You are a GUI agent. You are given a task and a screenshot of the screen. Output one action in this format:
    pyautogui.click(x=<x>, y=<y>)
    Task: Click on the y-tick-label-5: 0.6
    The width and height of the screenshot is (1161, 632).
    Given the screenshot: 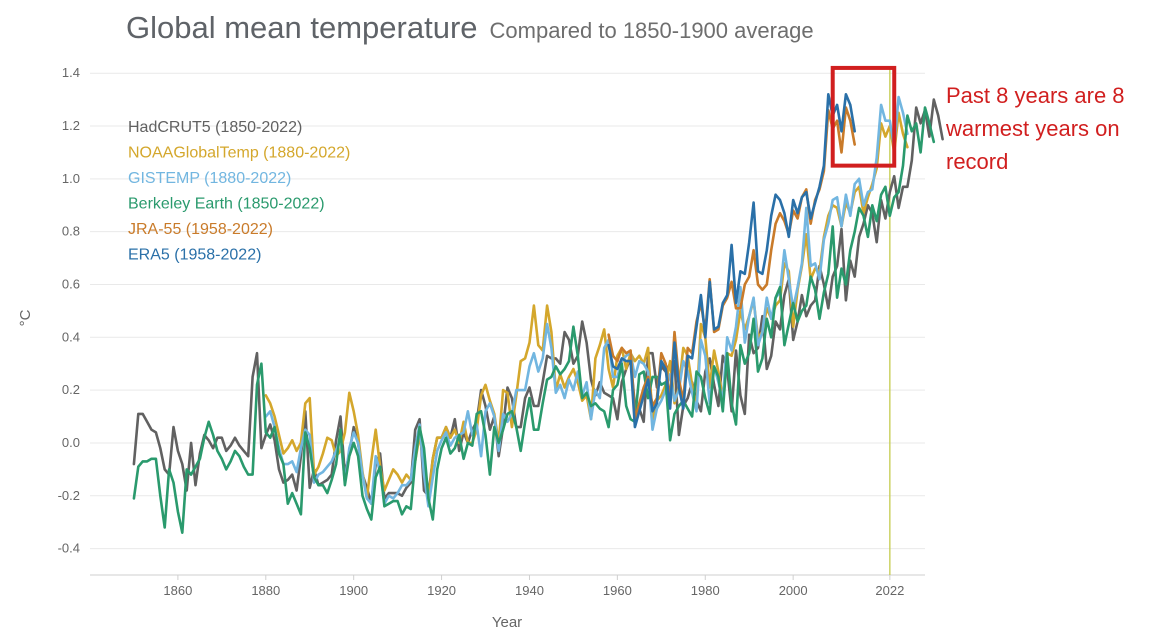 What is the action you would take?
    pyautogui.click(x=71, y=283)
    